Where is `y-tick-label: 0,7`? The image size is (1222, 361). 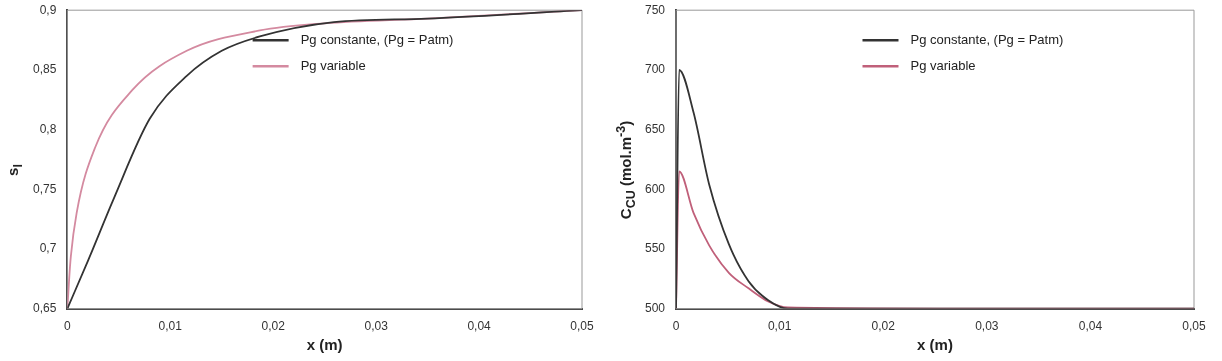 y-tick-label: 0,7 is located at coordinates (48, 248).